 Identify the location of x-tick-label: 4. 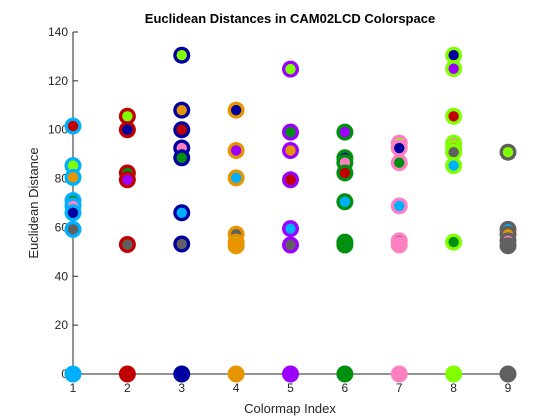
(236, 388).